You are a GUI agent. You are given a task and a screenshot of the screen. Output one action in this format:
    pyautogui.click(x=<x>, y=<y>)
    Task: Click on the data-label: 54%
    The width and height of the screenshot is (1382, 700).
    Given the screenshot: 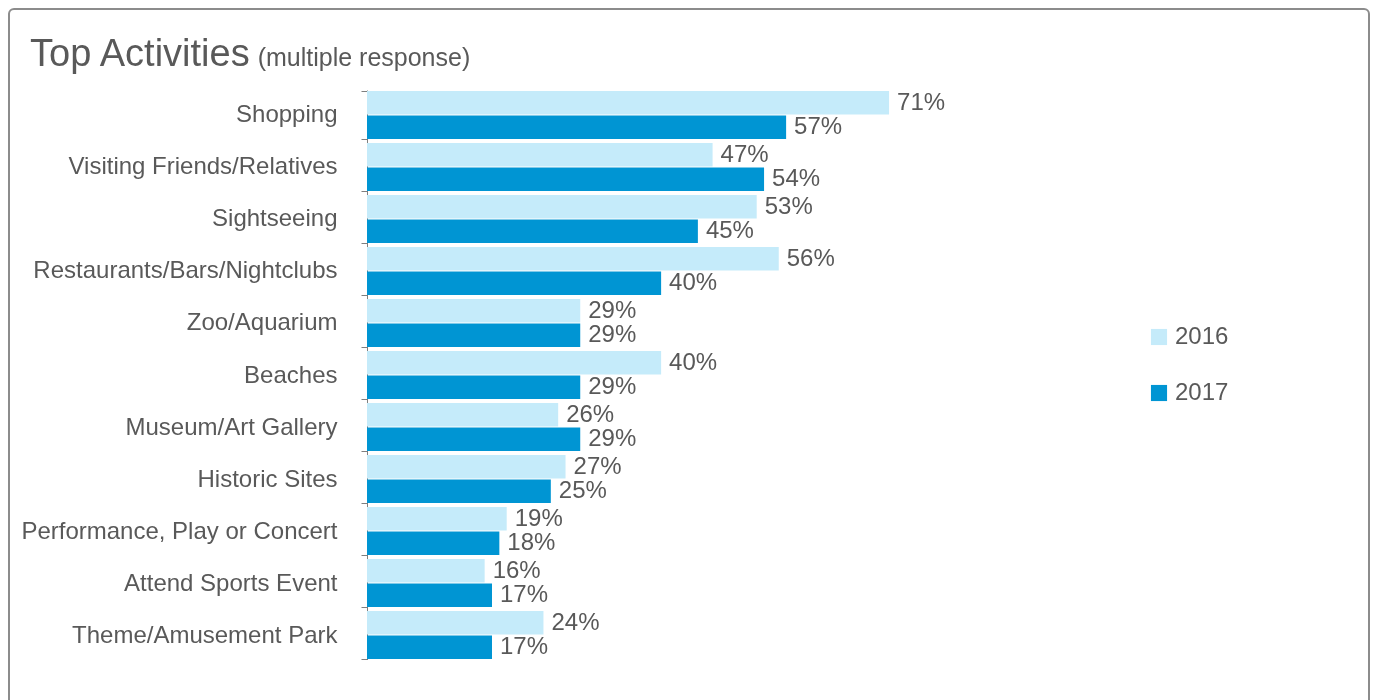 What is the action you would take?
    pyautogui.click(x=796, y=178)
    